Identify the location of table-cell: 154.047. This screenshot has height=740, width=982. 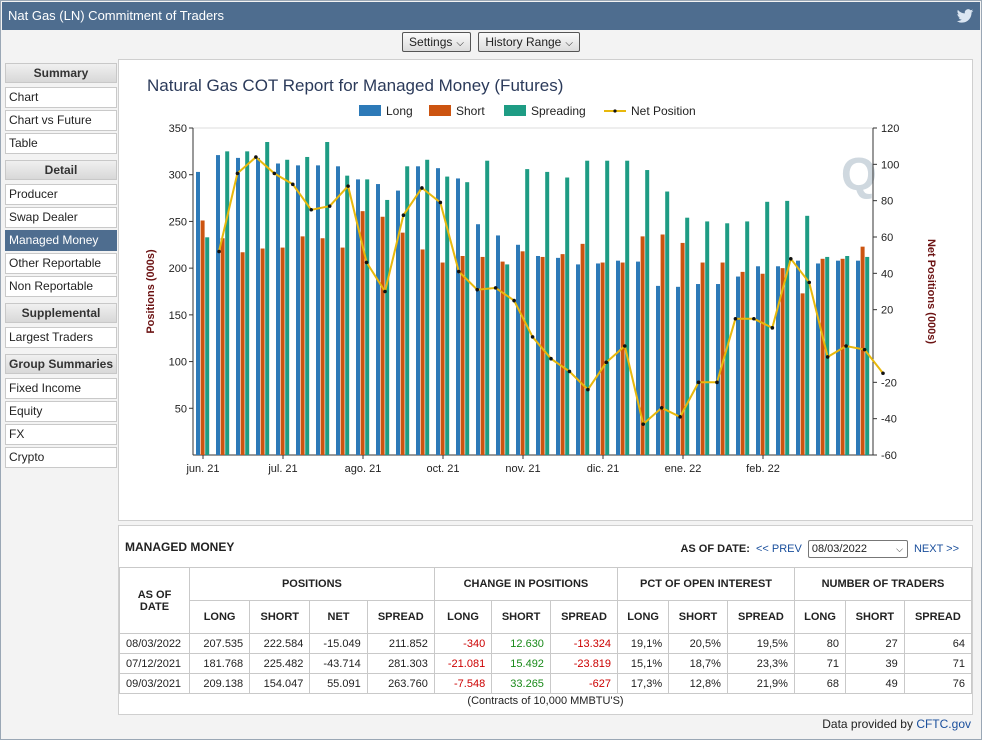
(280, 683).